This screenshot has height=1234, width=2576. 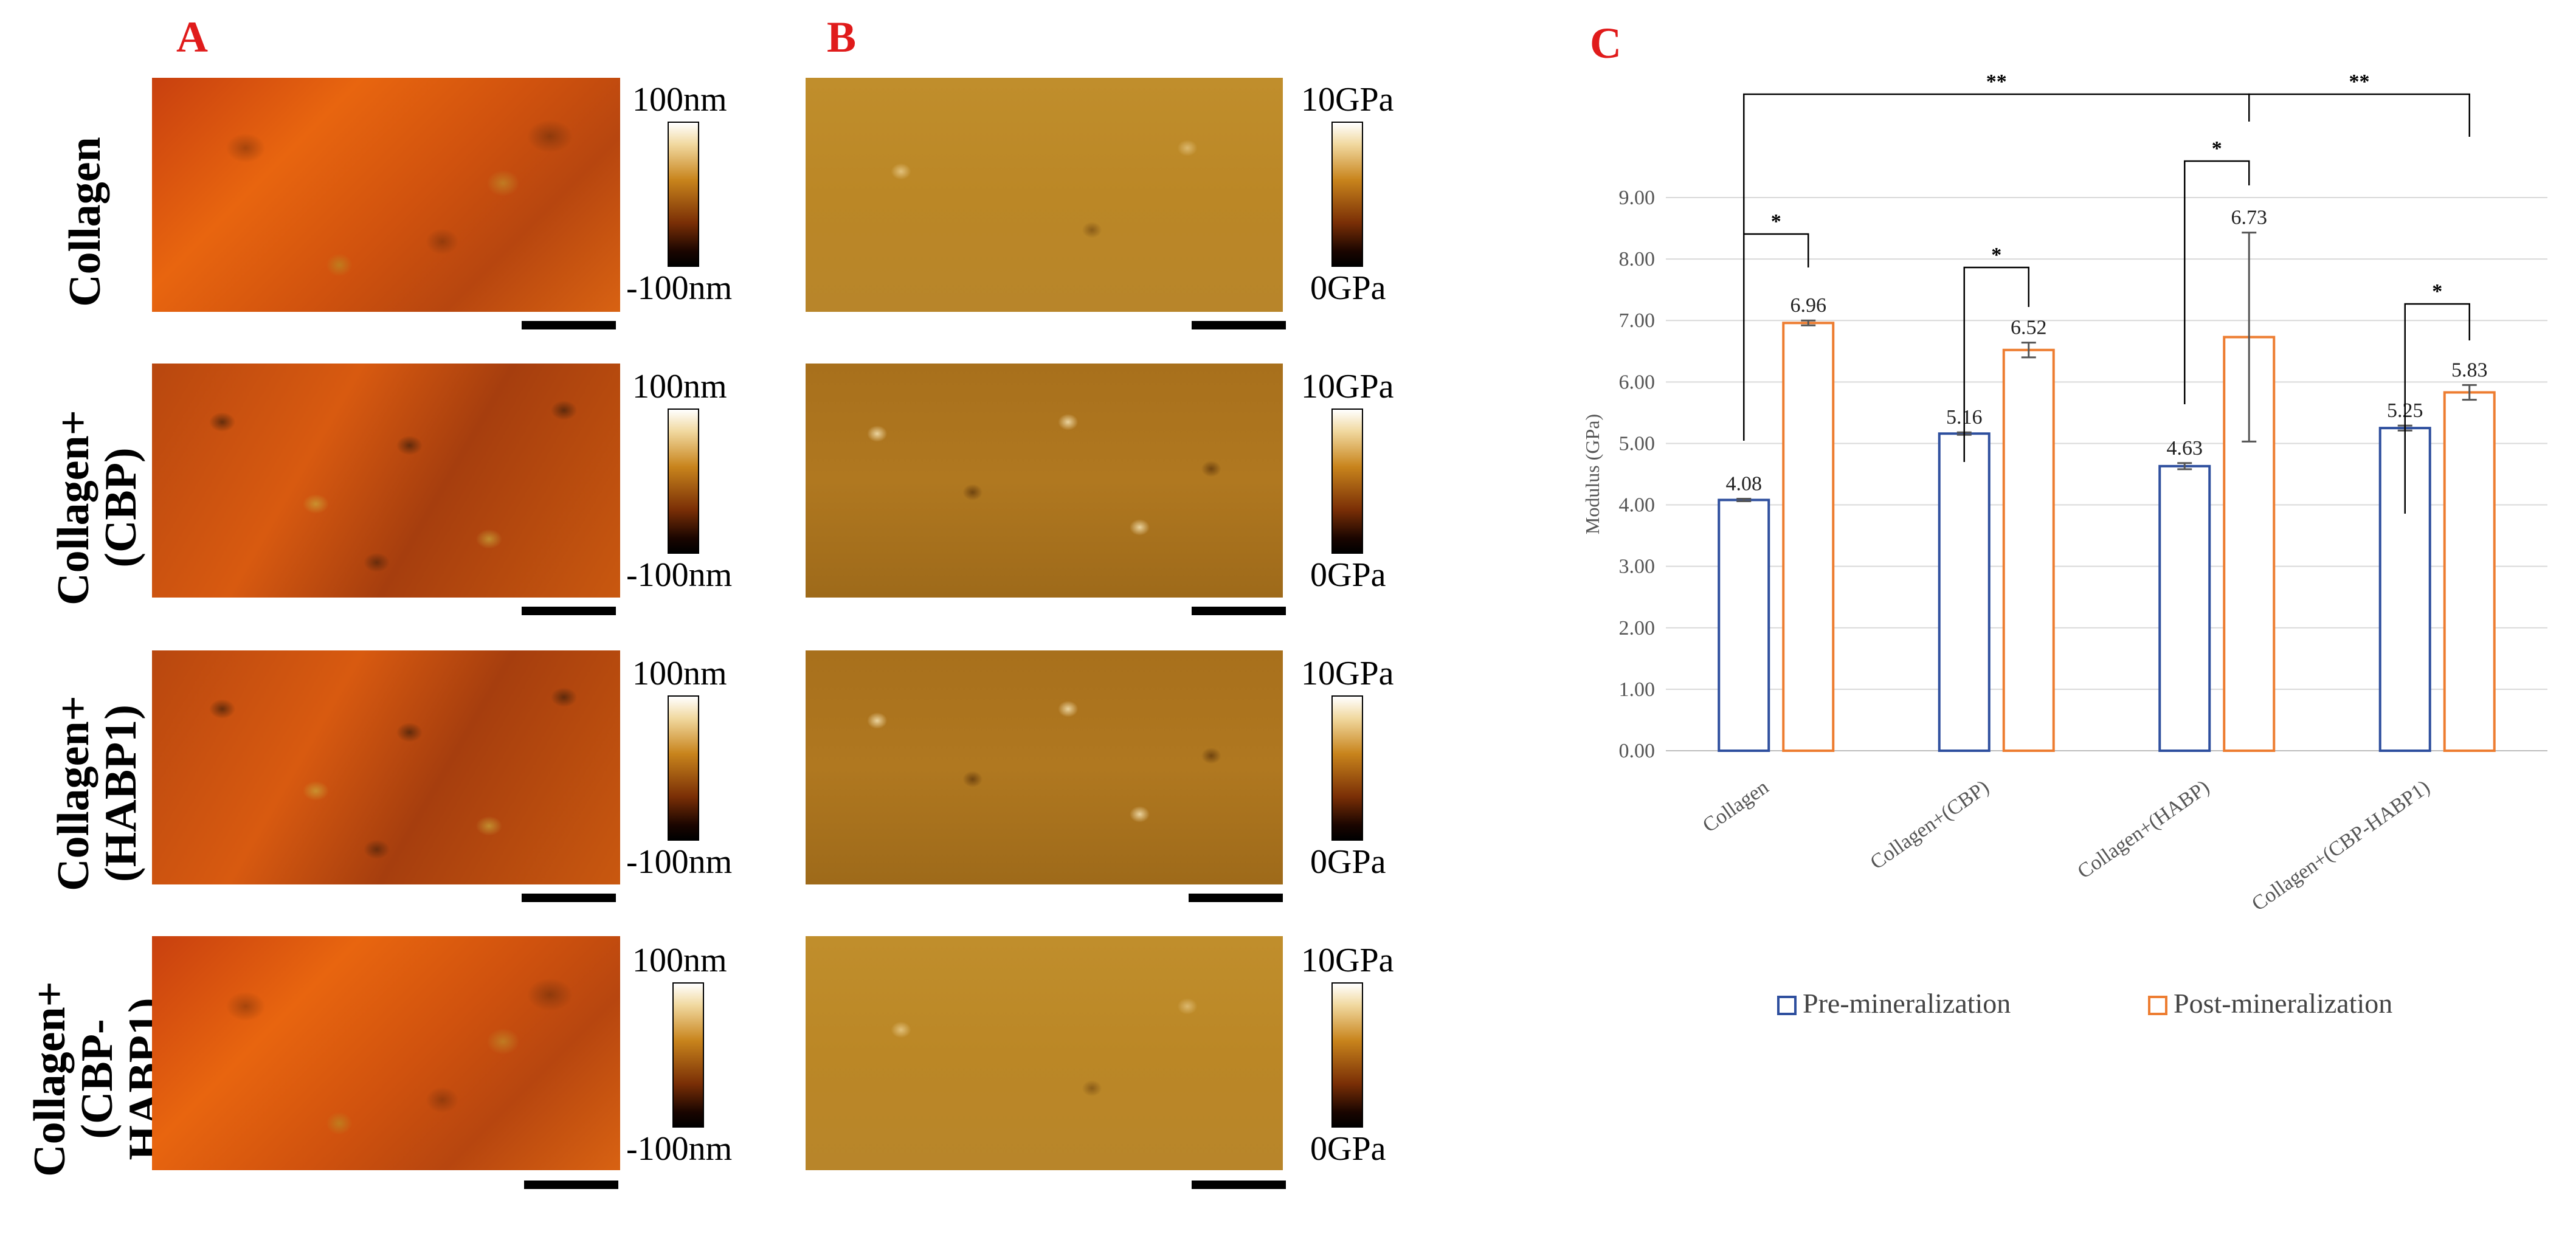 I want to click on row-label-collagen: Collagen, so click(x=86, y=222).